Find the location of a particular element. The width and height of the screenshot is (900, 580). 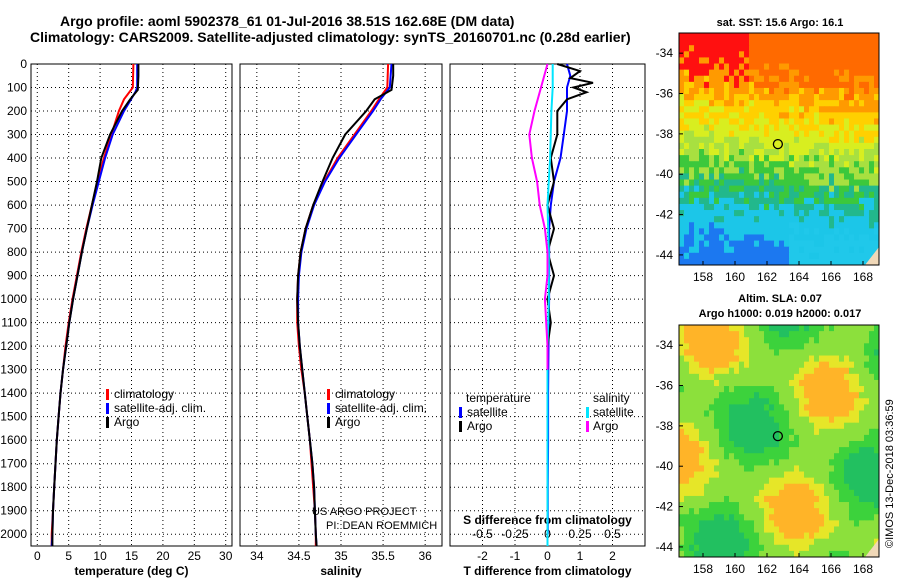

pi-credit: PI: DEAN ROEMMICH is located at coordinates (381, 526).